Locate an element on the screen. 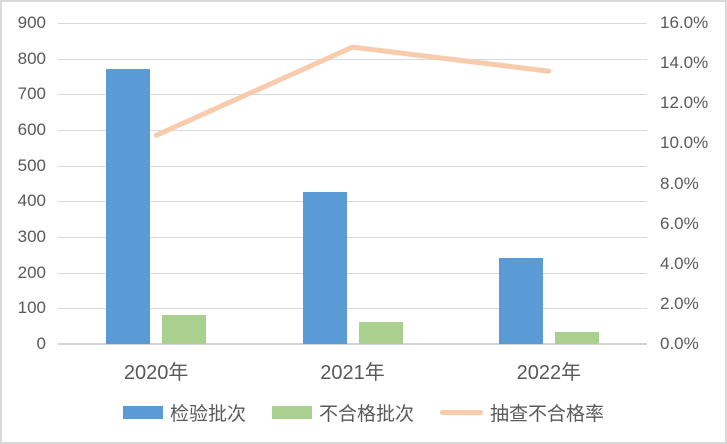 This screenshot has width=727, height=444. bar-inspection-batches-2020年 is located at coordinates (128, 206).